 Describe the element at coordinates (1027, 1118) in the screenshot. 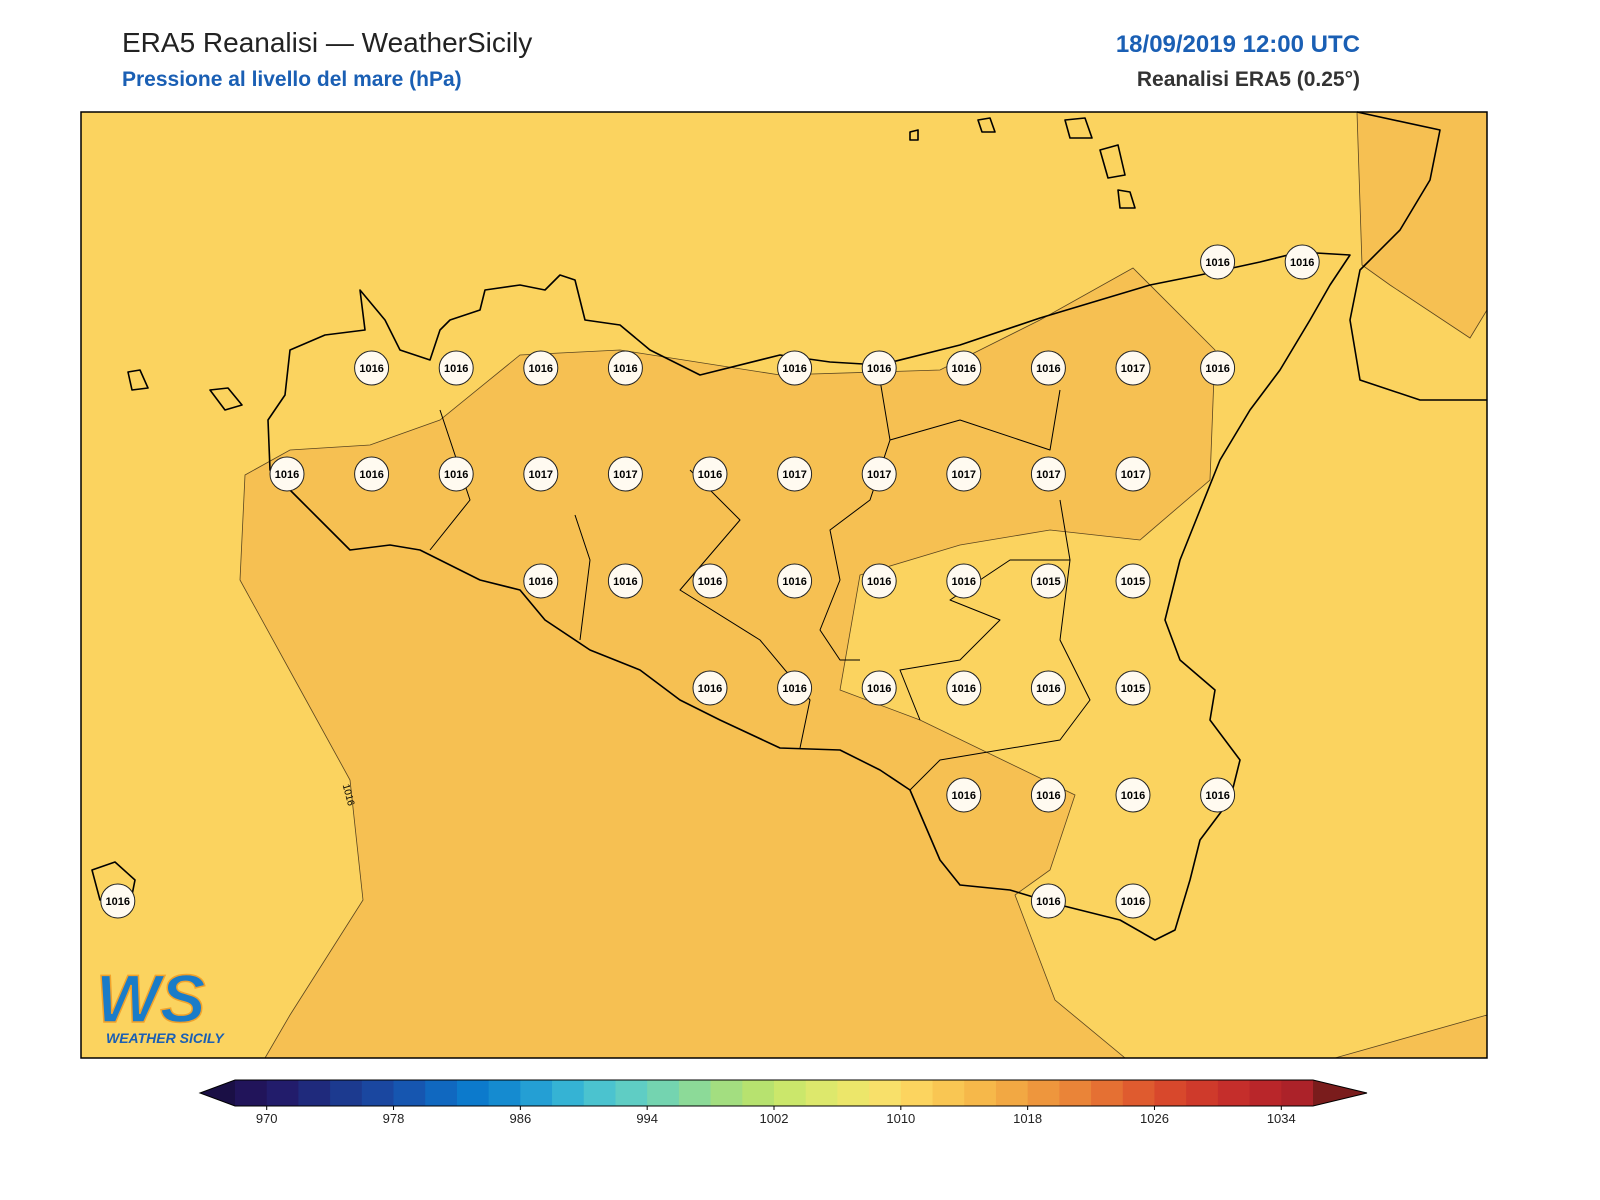

I see `colorbar-tick-label: 1018` at that location.